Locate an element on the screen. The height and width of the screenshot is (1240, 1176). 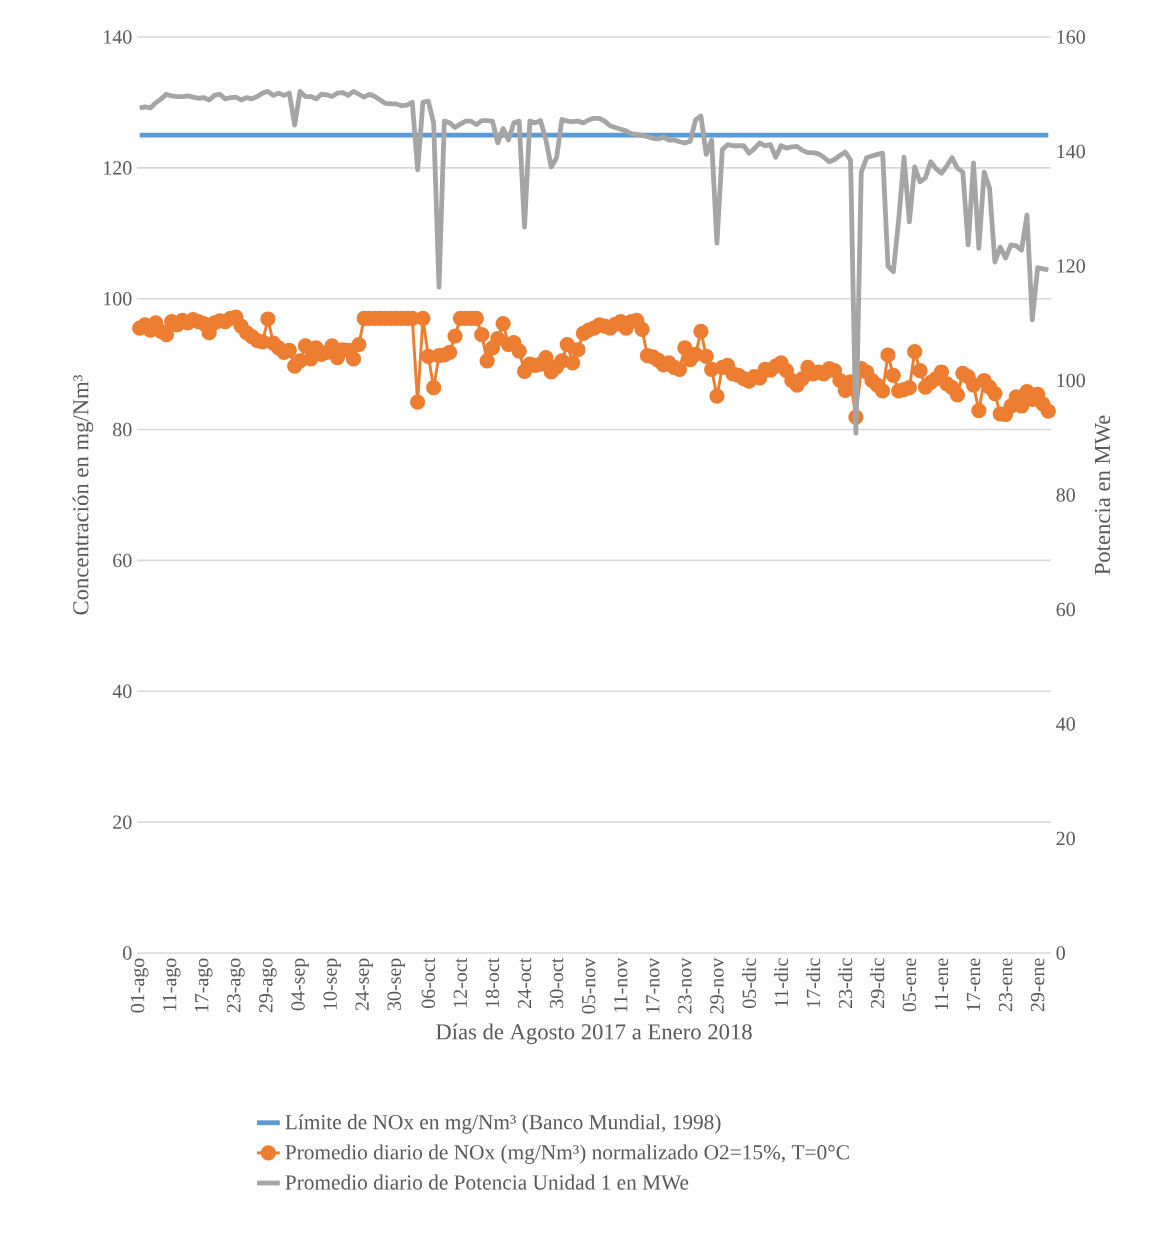
x-tick-label: 01-ago is located at coordinates (139, 985).